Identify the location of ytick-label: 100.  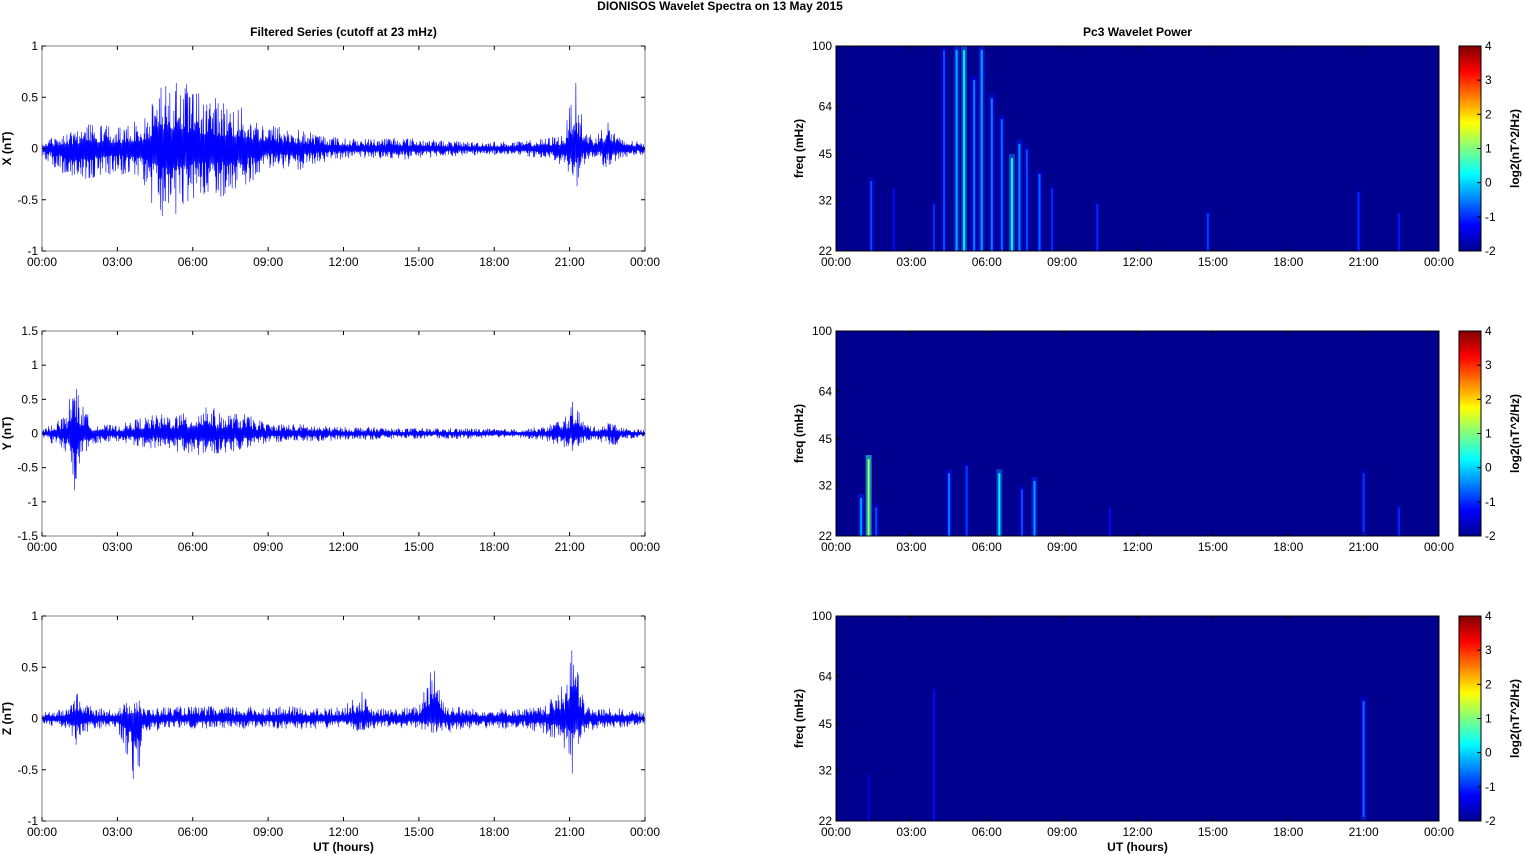
(822, 616).